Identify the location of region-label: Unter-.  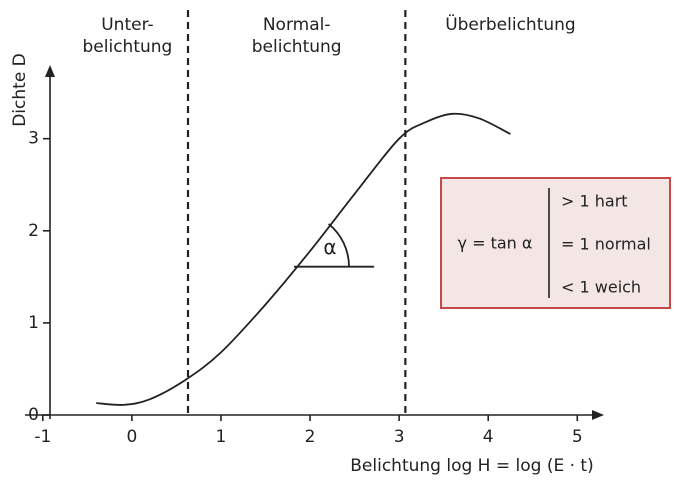
(127, 25).